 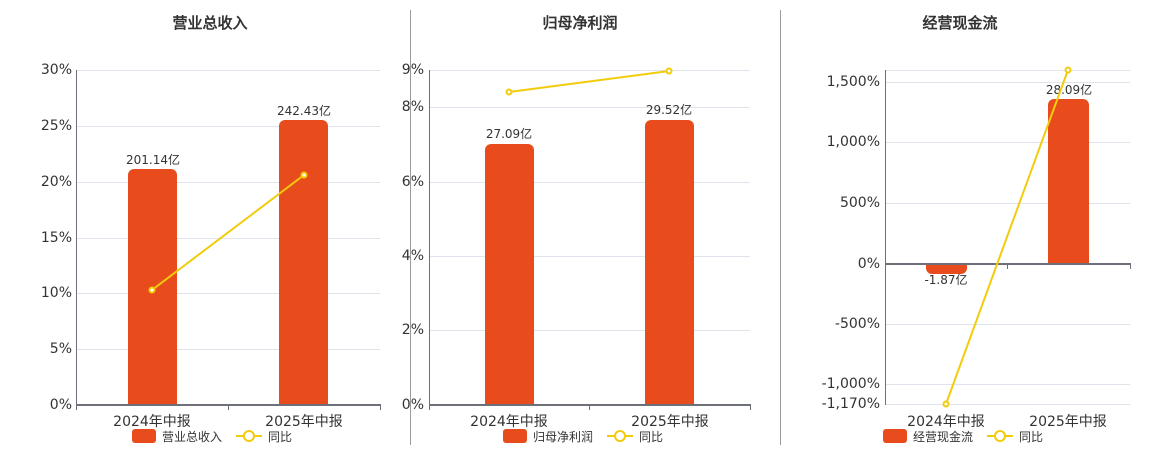 I want to click on y-tick-label: 30%, so click(x=56, y=70).